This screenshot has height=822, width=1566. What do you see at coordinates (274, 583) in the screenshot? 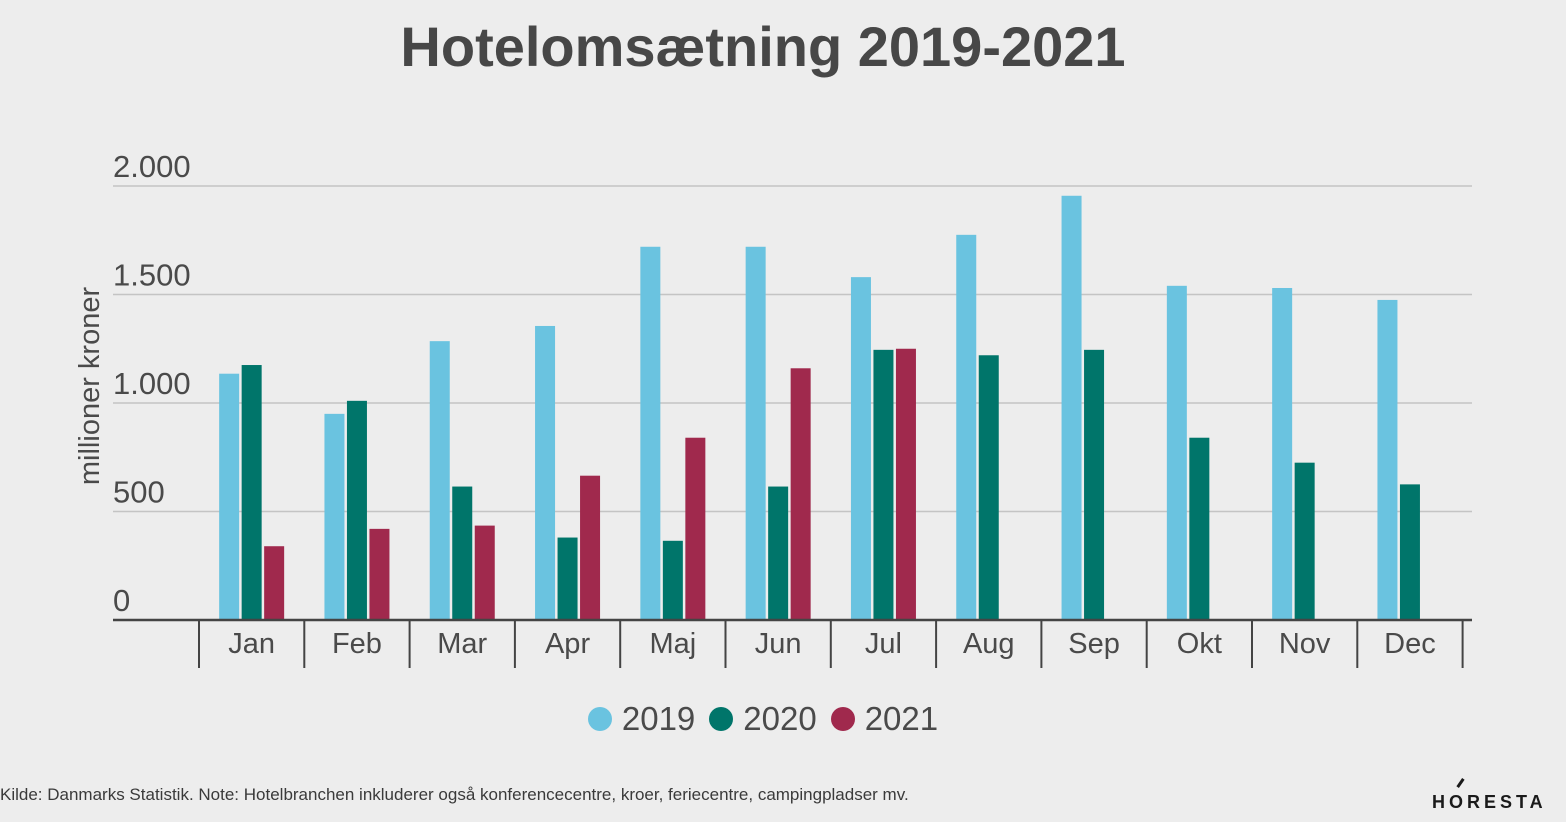
I see `bar-2021-jan` at bounding box center [274, 583].